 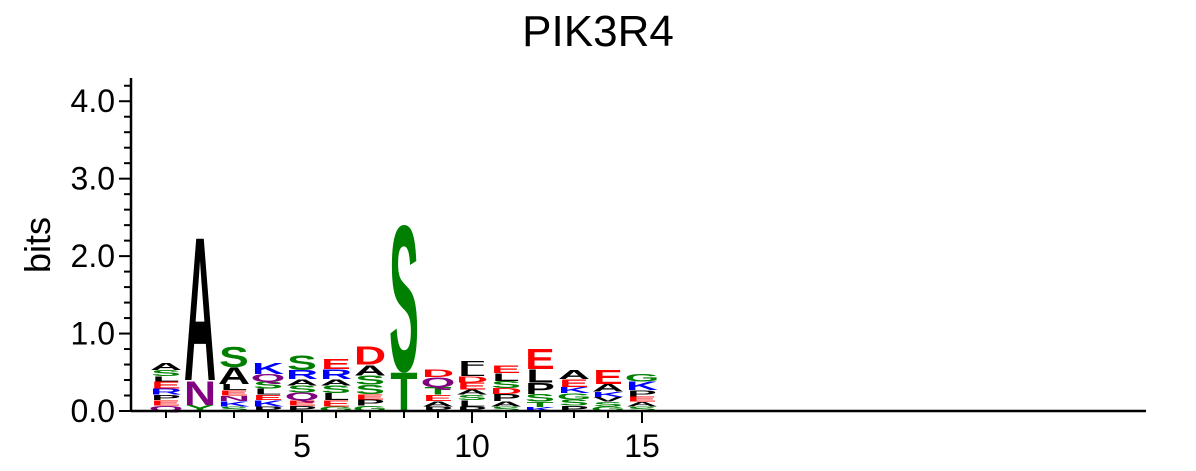 I want to click on y-tick-label: 3.0, so click(x=93, y=179).